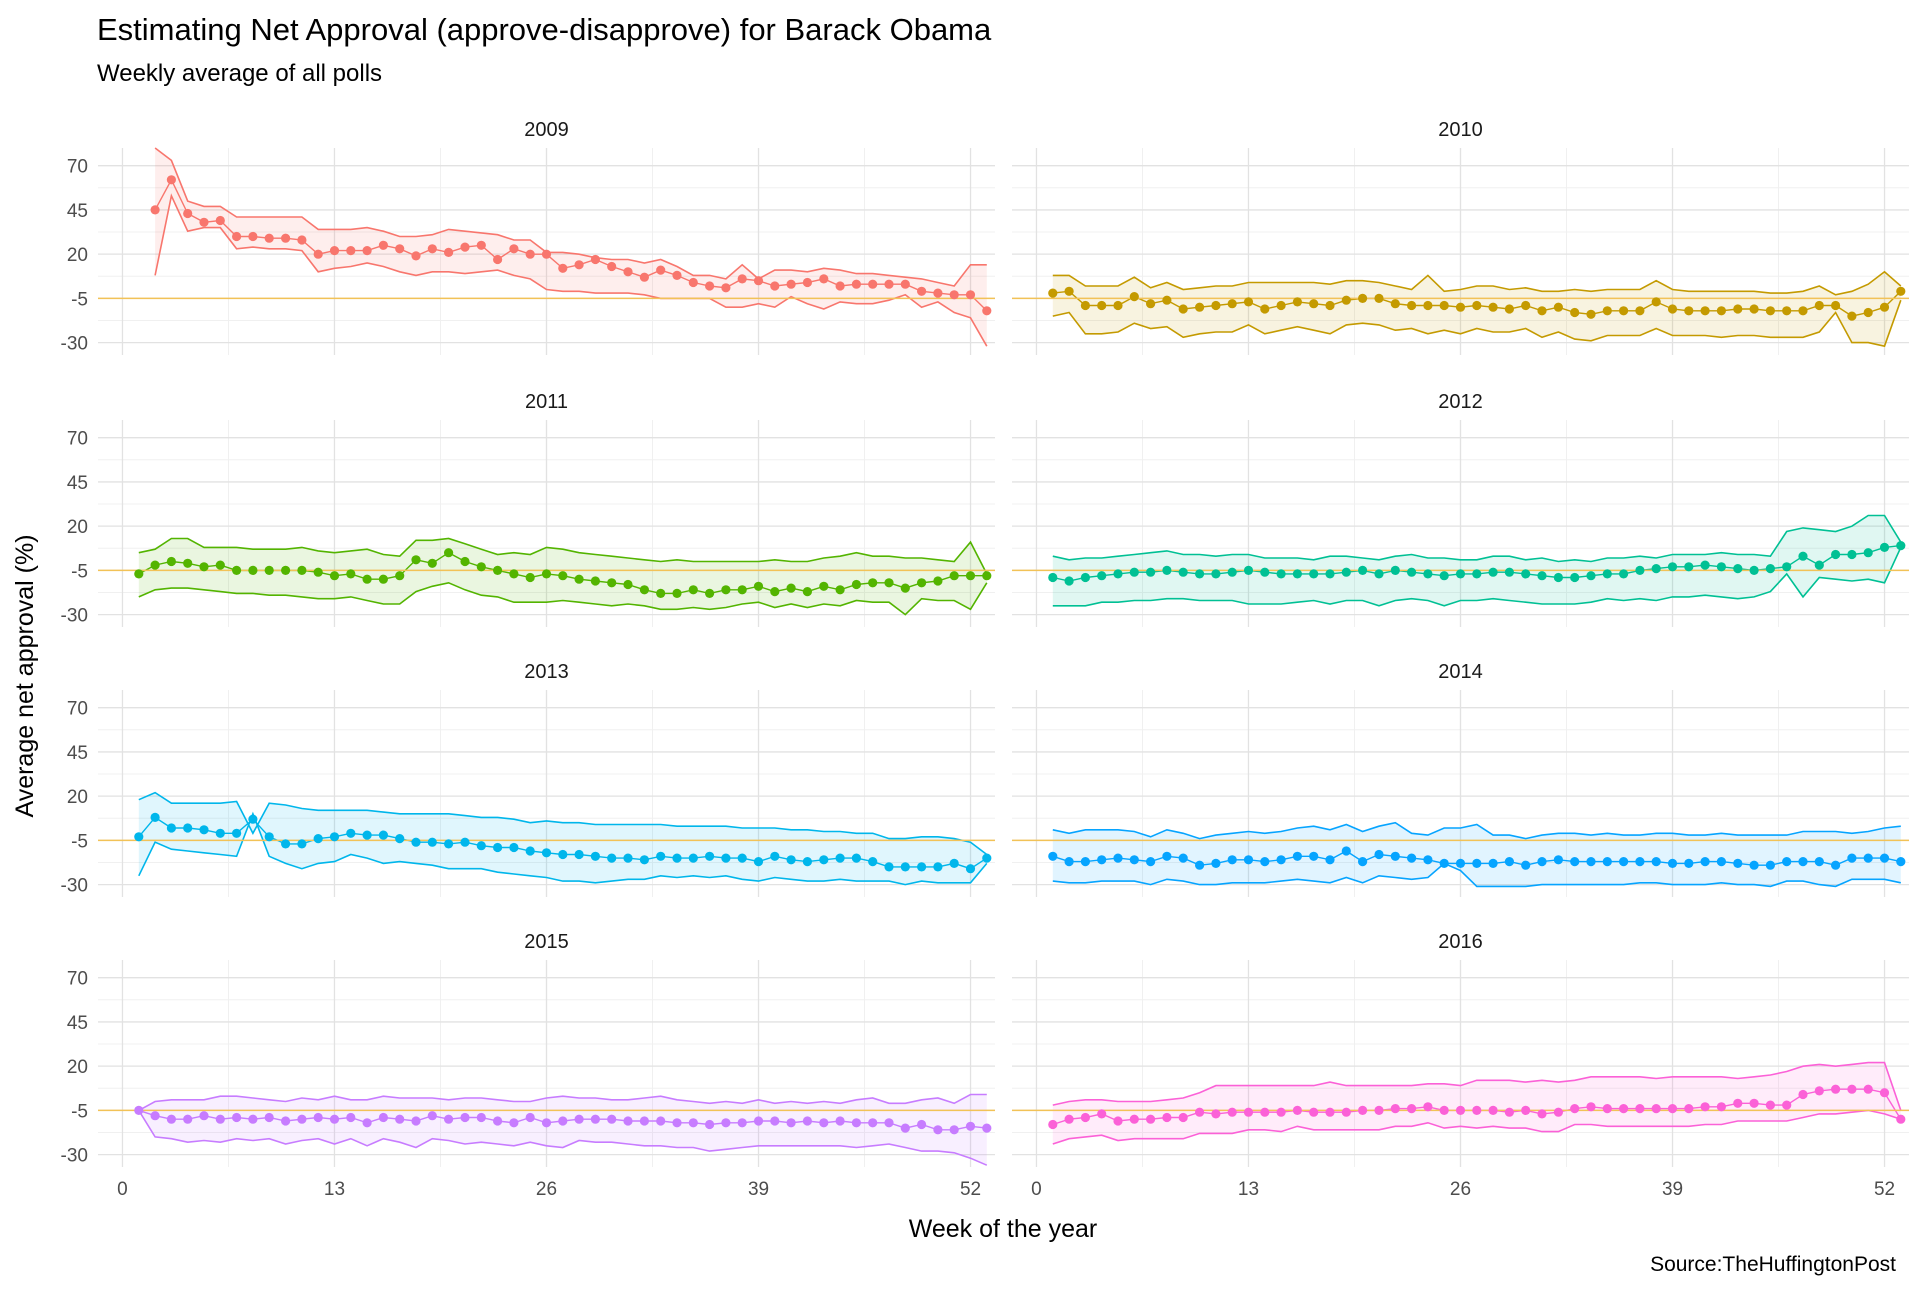 The height and width of the screenshot is (1296, 1920). What do you see at coordinates (77, 527) in the screenshot?
I see `y-tick-label: 20` at bounding box center [77, 527].